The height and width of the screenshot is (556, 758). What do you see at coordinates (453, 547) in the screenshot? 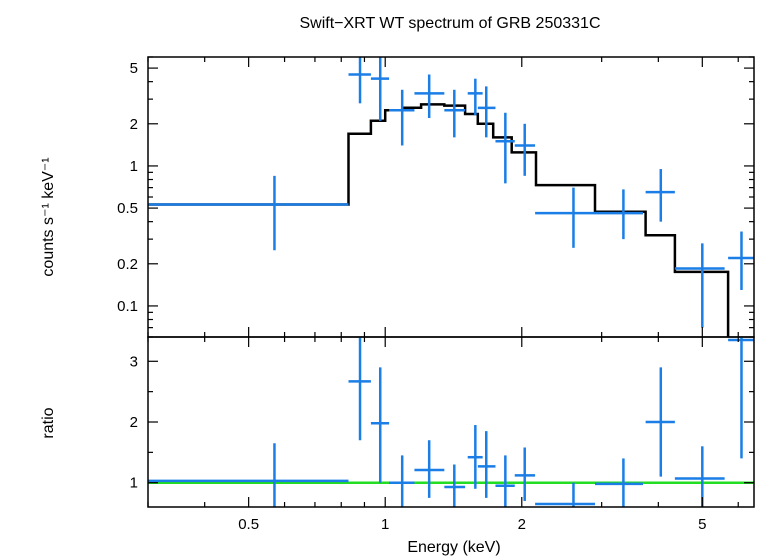
I see `x-axis-label: Energy (keV)` at bounding box center [453, 547].